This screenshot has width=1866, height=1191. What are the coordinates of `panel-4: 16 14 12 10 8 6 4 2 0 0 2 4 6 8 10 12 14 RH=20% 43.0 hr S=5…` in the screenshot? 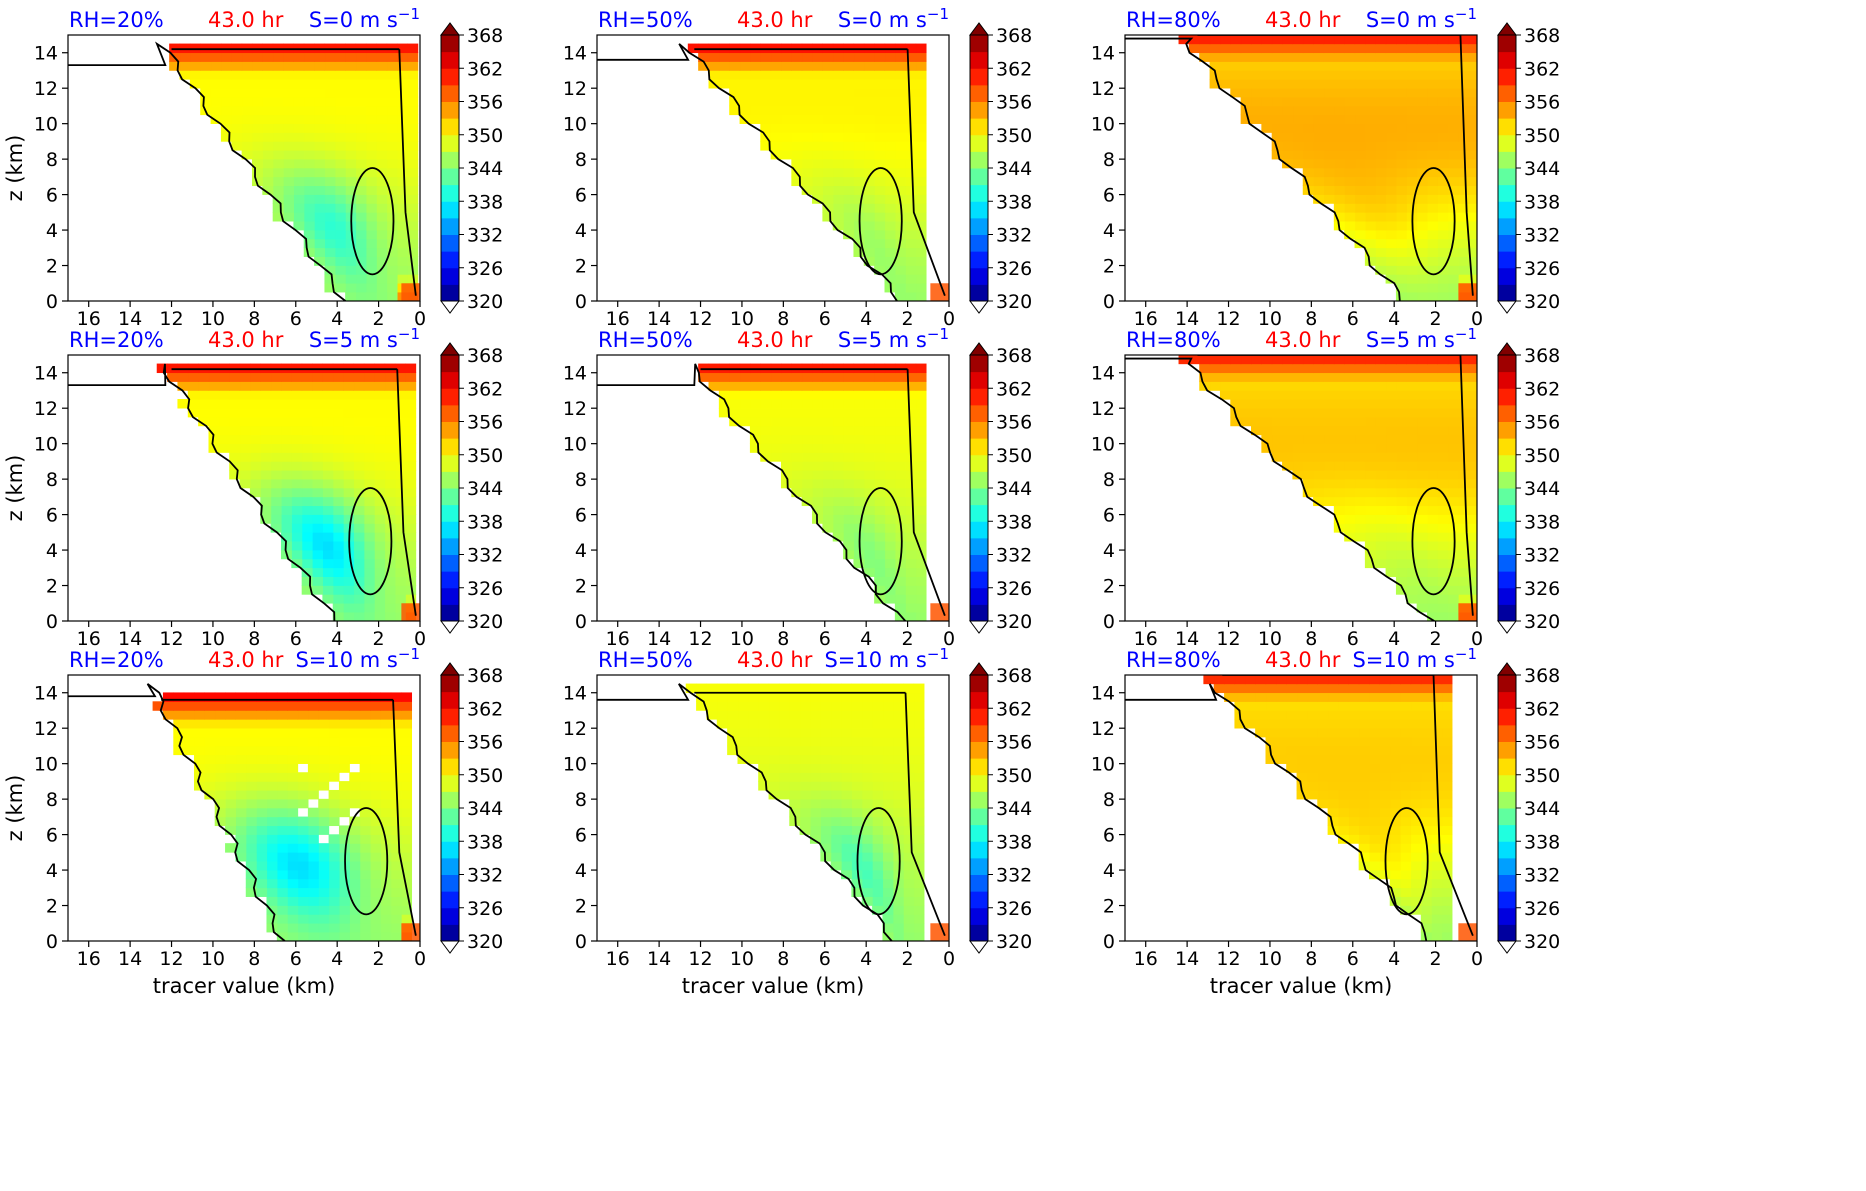 It's located at (253, 487).